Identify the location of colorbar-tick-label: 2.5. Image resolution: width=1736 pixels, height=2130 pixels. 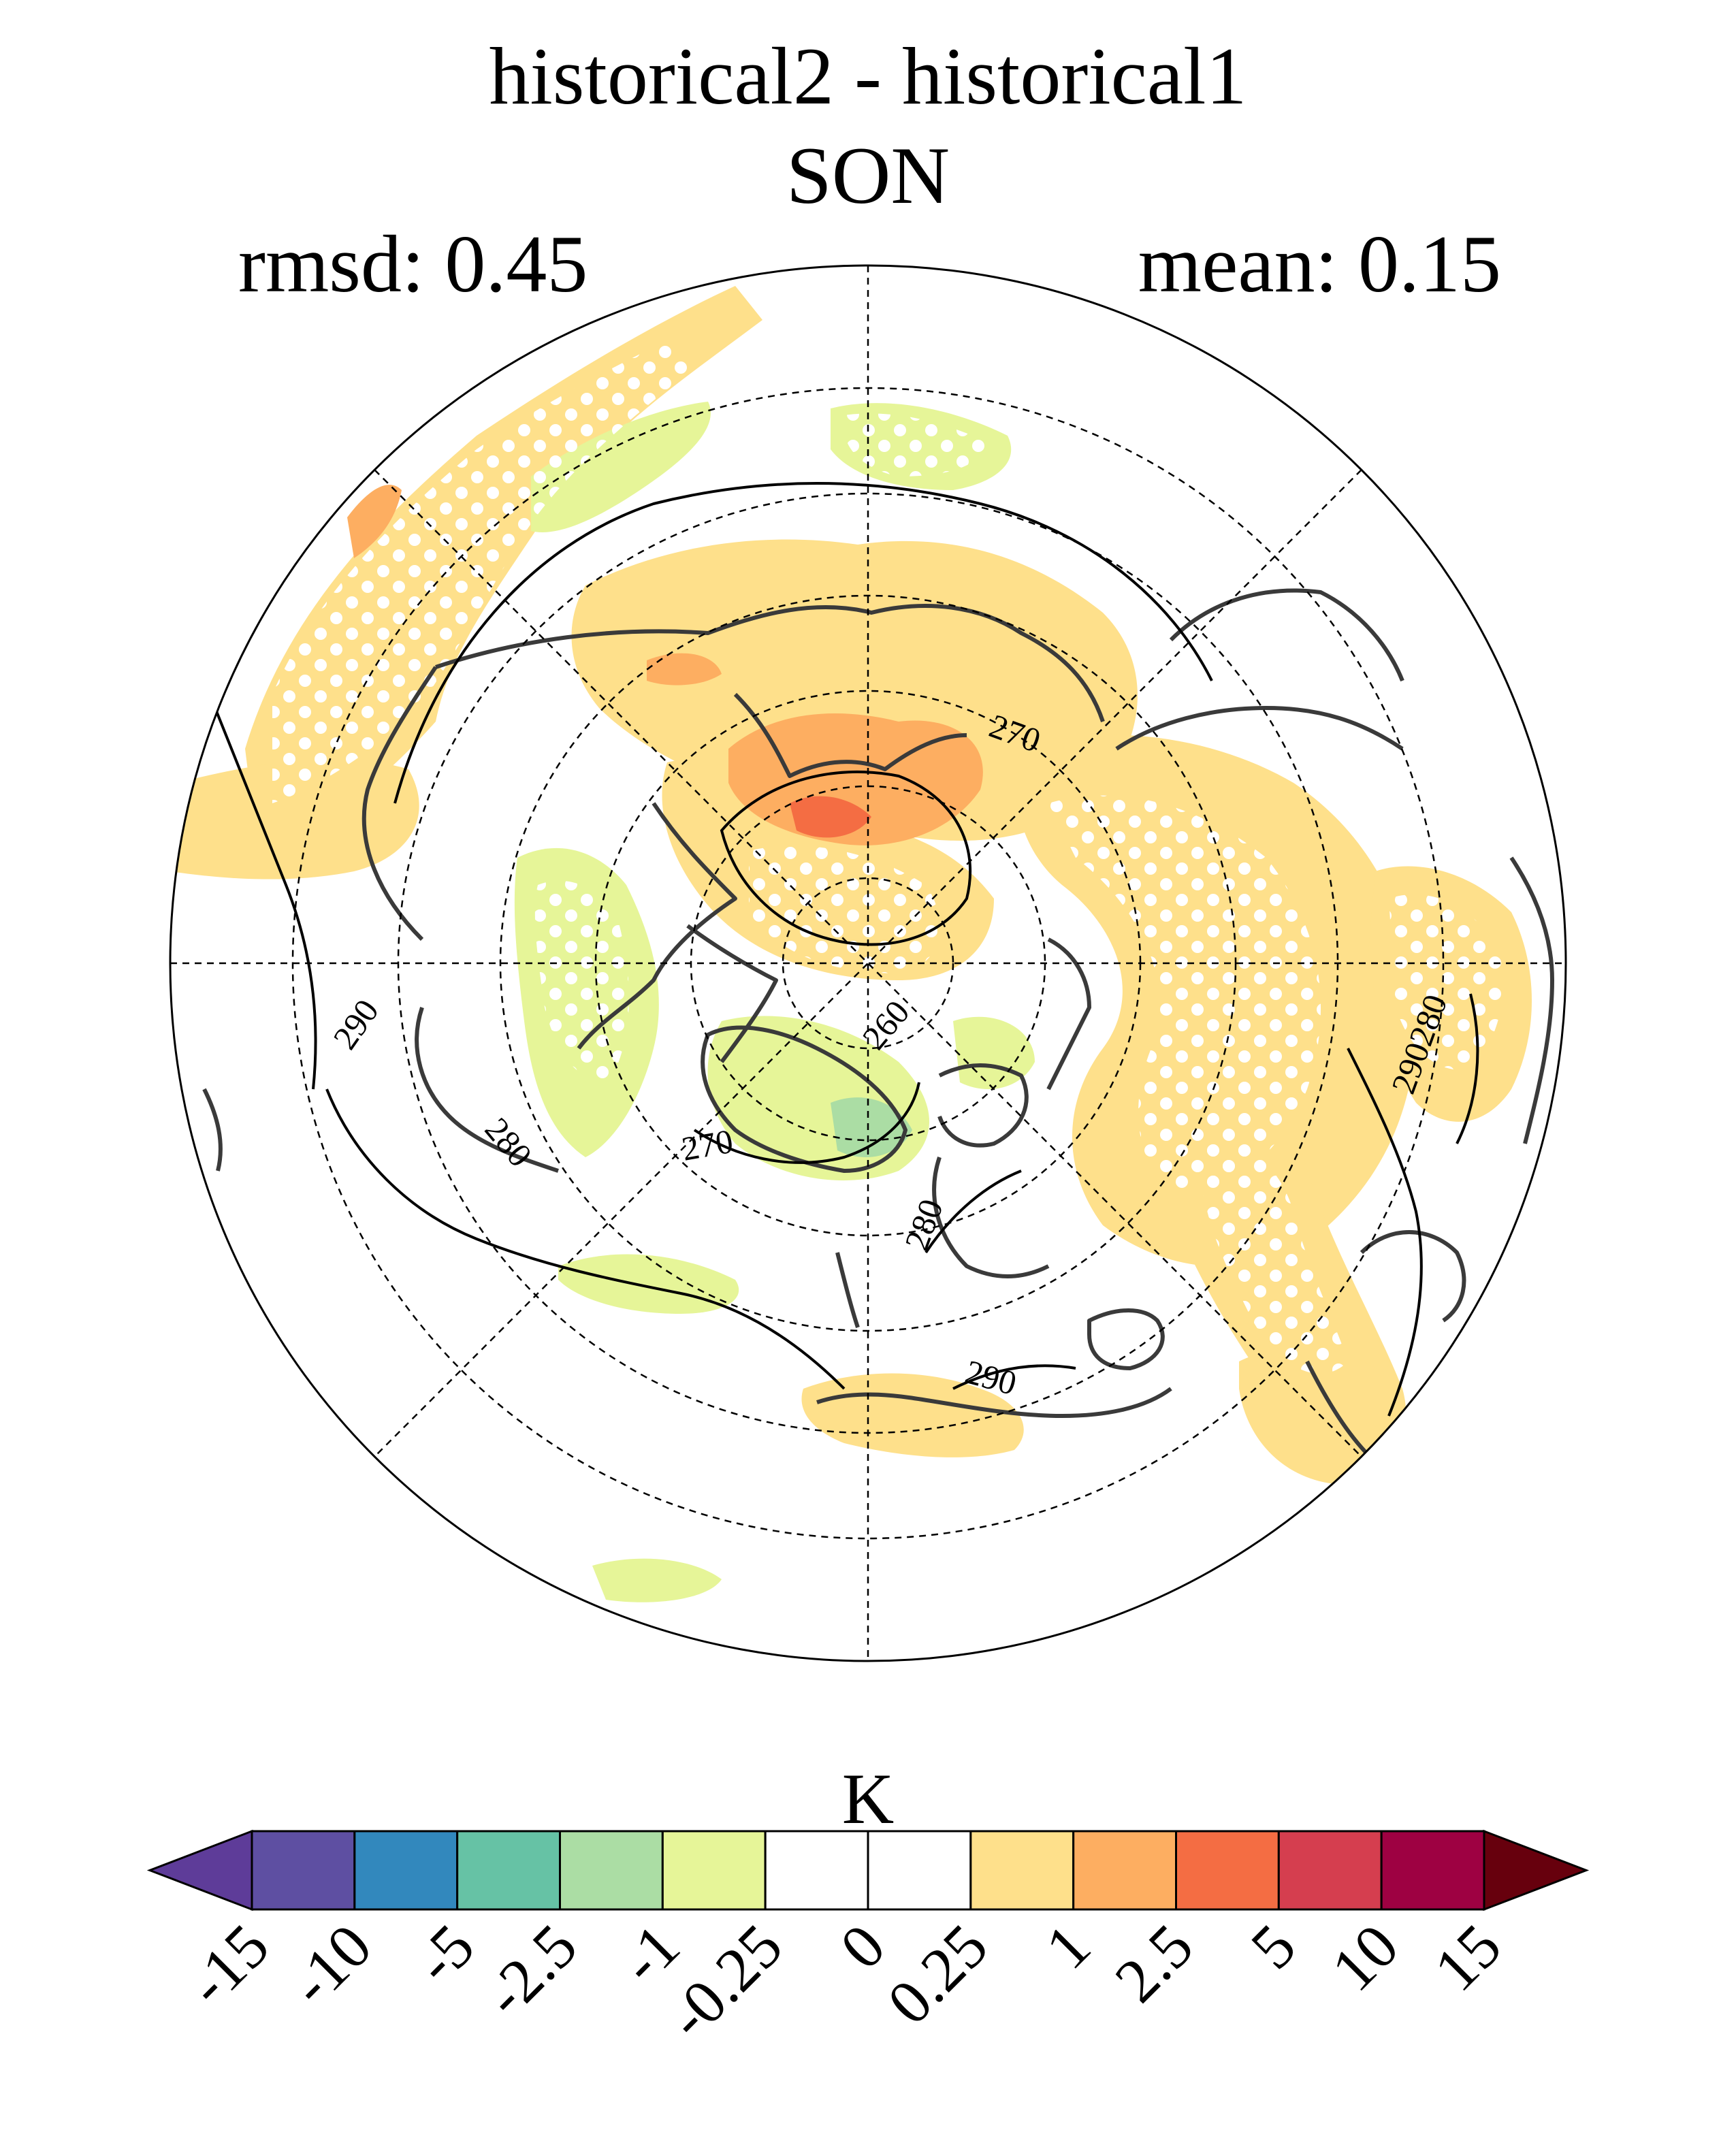
(1154, 1963).